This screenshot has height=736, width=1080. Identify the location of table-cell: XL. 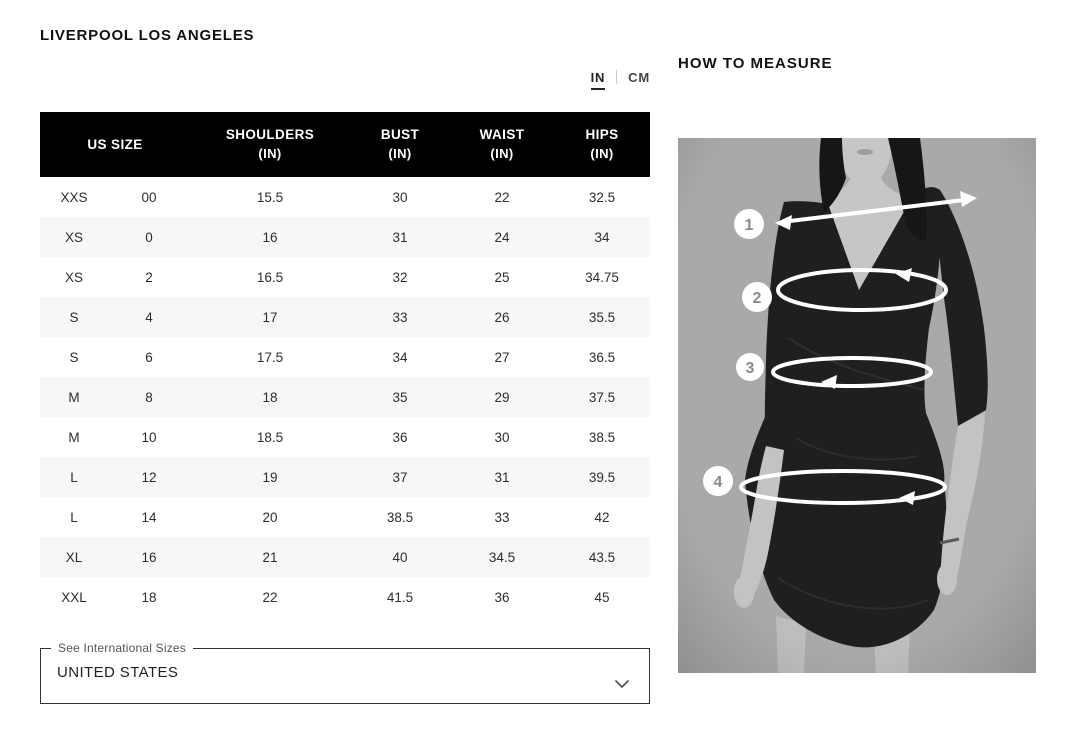
(74, 557).